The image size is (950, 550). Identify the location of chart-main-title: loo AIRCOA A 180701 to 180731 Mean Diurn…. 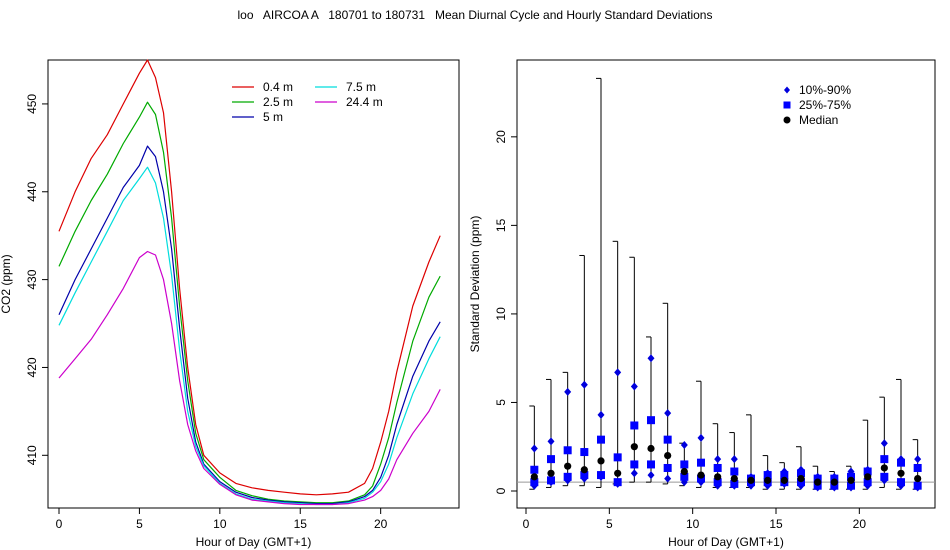
(475, 15).